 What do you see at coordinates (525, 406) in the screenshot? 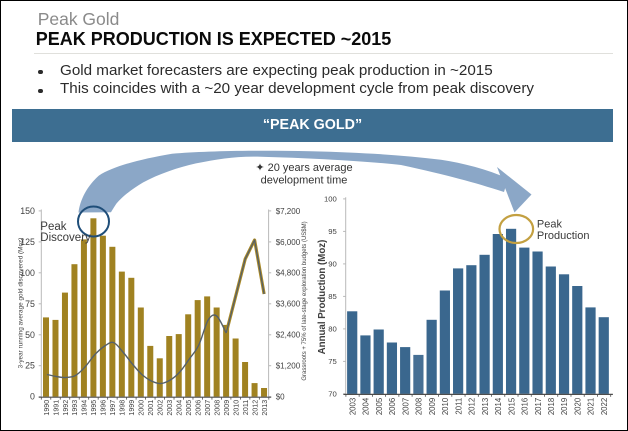
I see `svg-text: 2016` at bounding box center [525, 406].